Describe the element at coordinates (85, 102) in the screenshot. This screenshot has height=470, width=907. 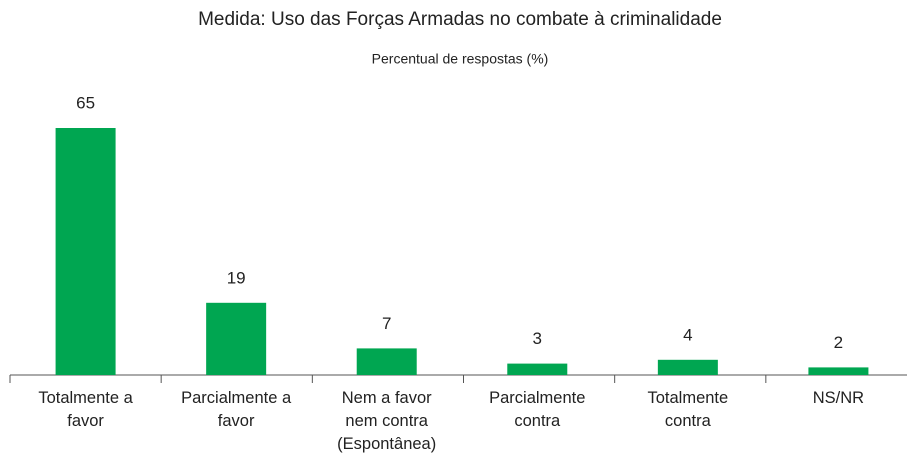
I see `data-label: 65` at that location.